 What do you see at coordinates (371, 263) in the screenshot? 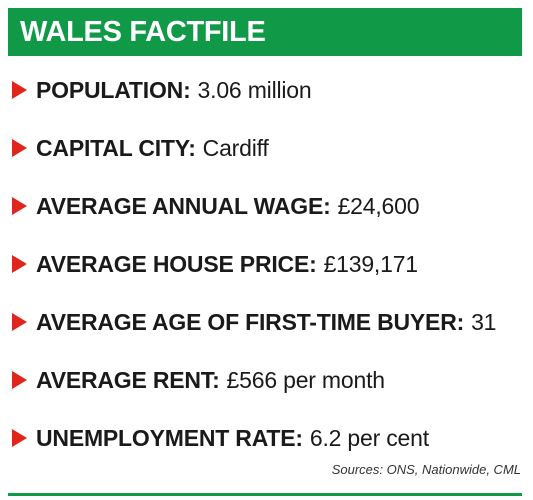
I see `fact-value: £139,171` at bounding box center [371, 263].